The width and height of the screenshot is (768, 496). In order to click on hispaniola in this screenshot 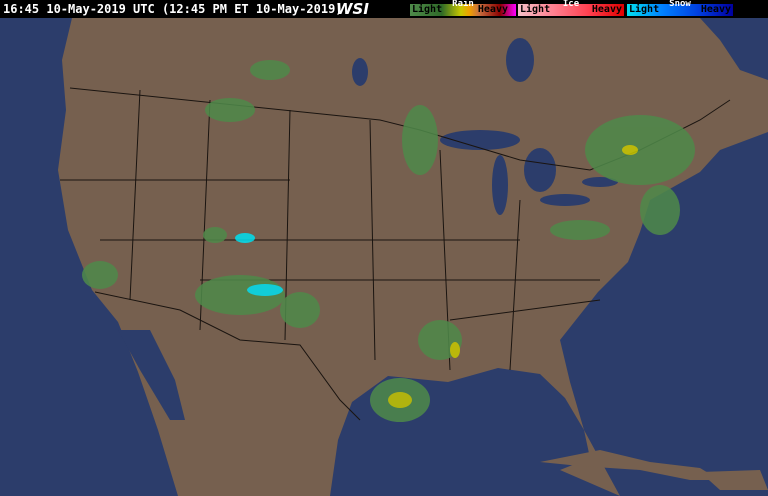, I will do `click(734, 480)`.